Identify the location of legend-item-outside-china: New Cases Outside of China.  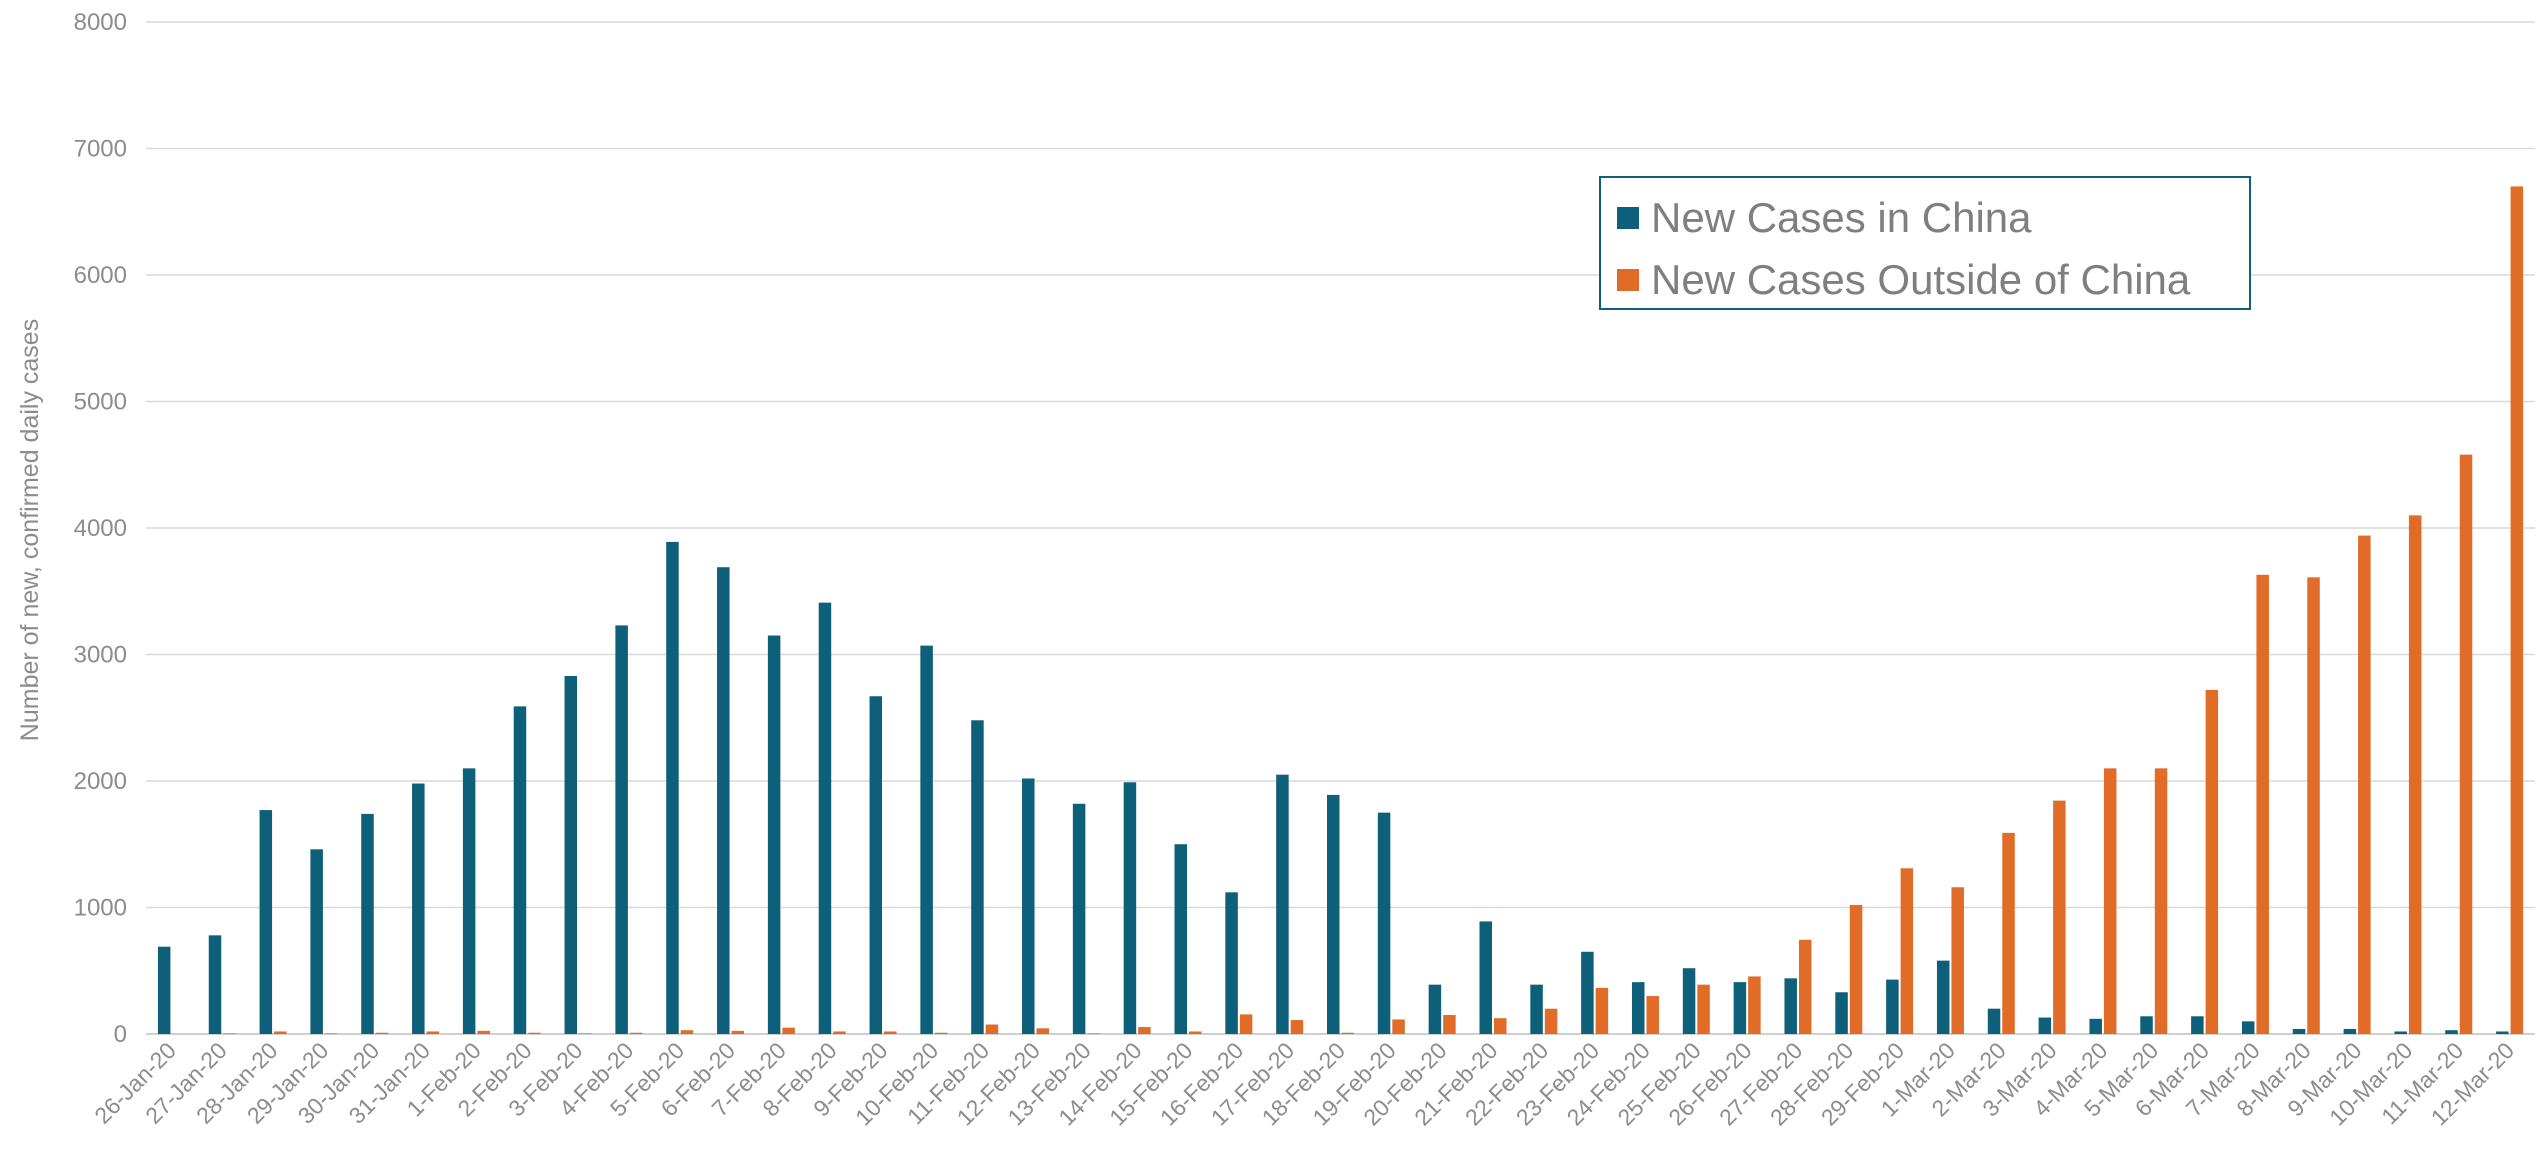
(1903, 280).